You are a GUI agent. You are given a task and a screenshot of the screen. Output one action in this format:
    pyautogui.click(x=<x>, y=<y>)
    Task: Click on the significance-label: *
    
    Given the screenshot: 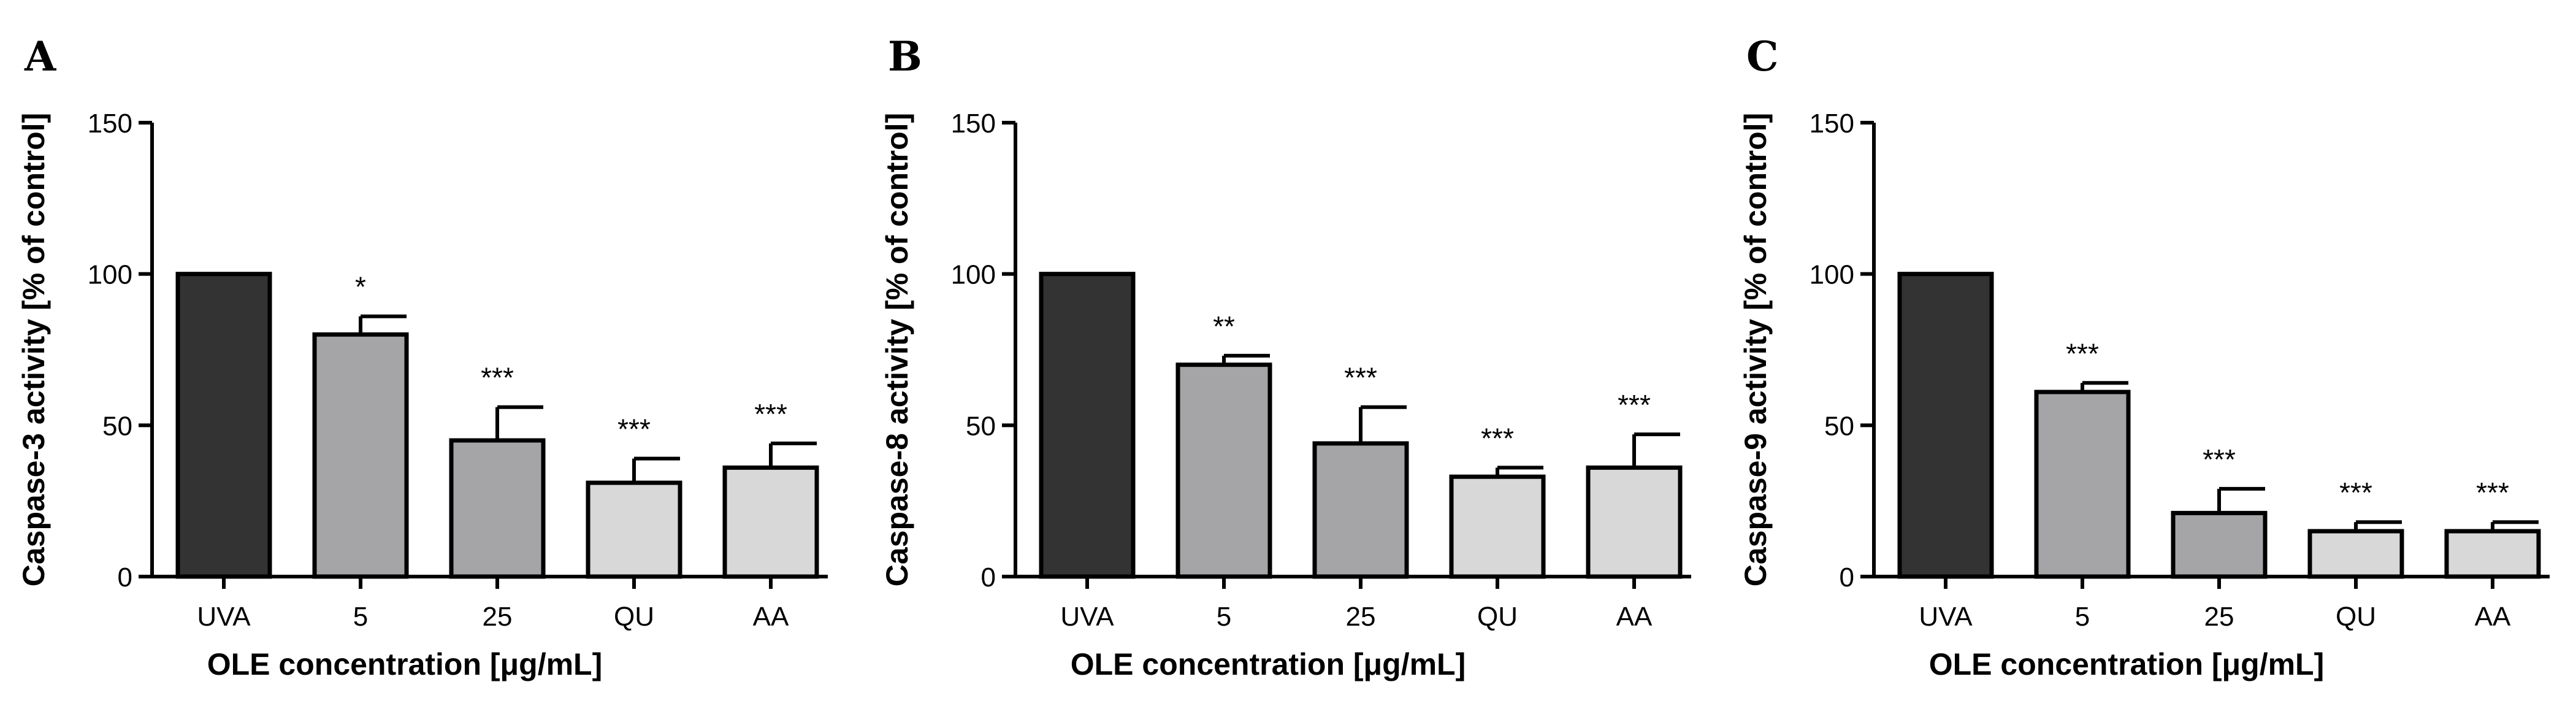 What is the action you would take?
    pyautogui.click(x=360, y=287)
    